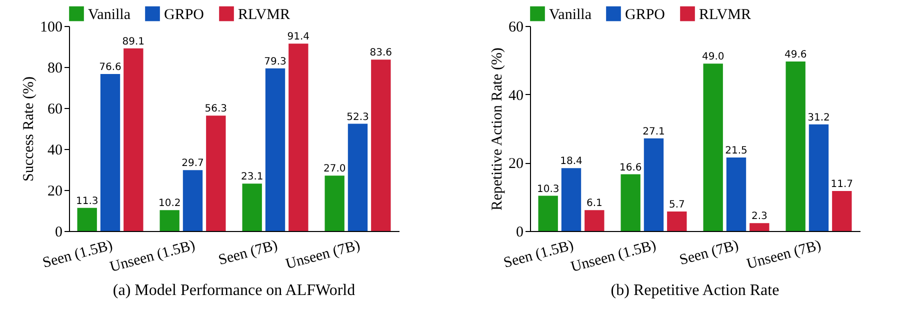 The height and width of the screenshot is (336, 908). Describe the element at coordinates (133, 42) in the screenshot. I see `data-label: 89.1` at that location.